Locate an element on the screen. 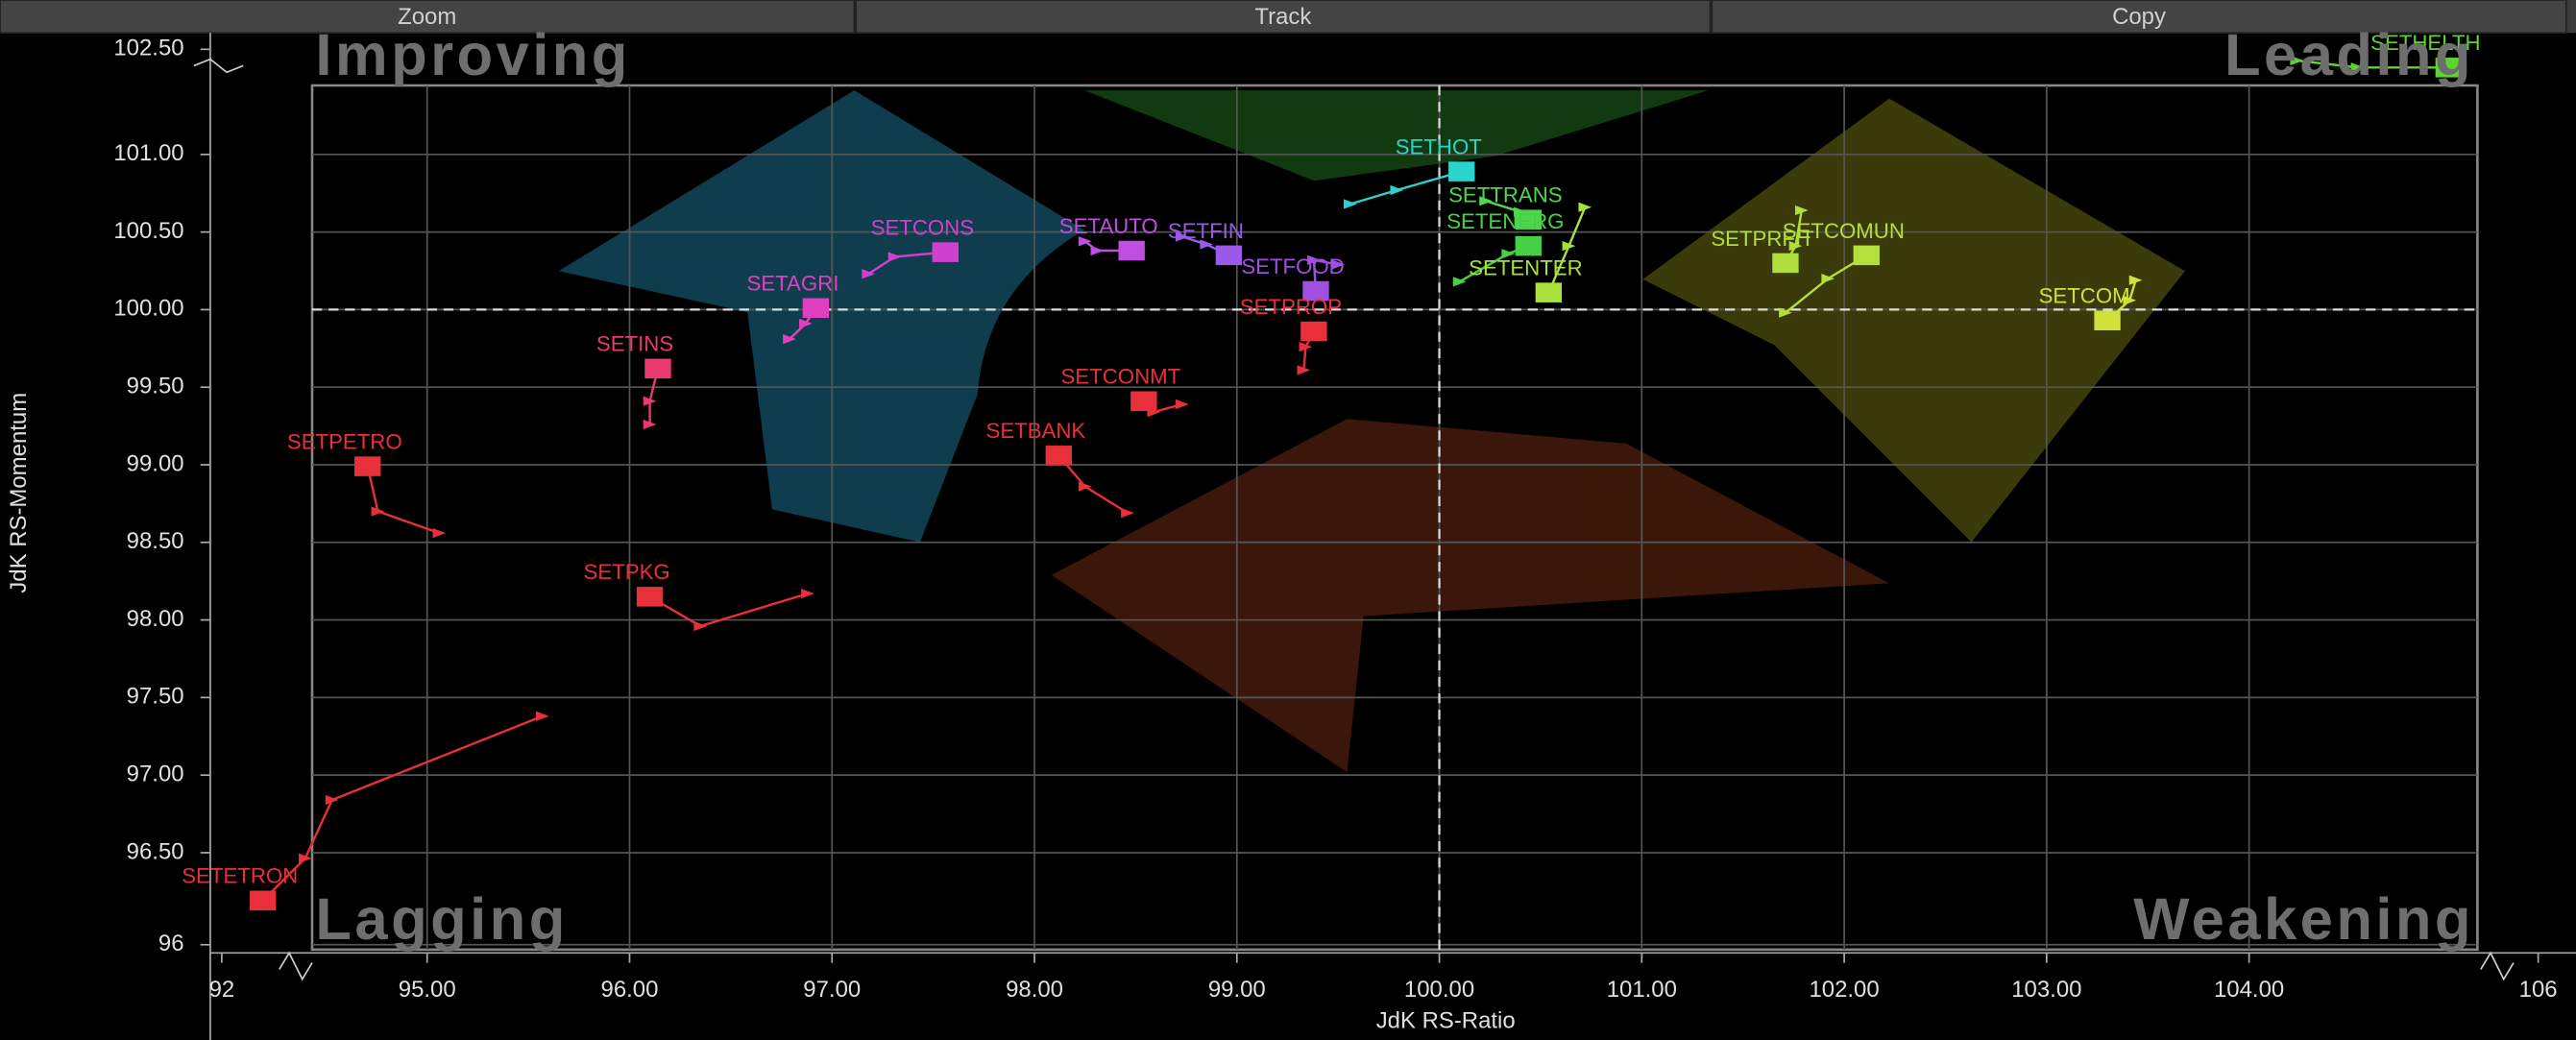 This screenshot has height=1040, width=2576. zoom-button is located at coordinates (428, 18).